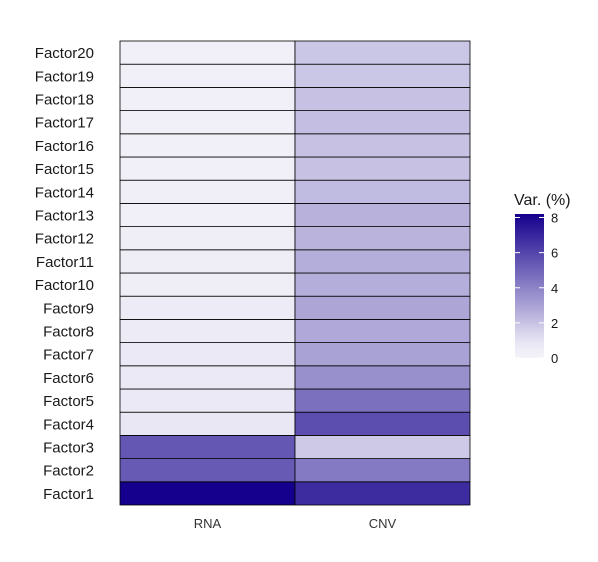 Image resolution: width=598 pixels, height=562 pixels. Describe the element at coordinates (68, 471) in the screenshot. I see `row-label: Factor2` at that location.